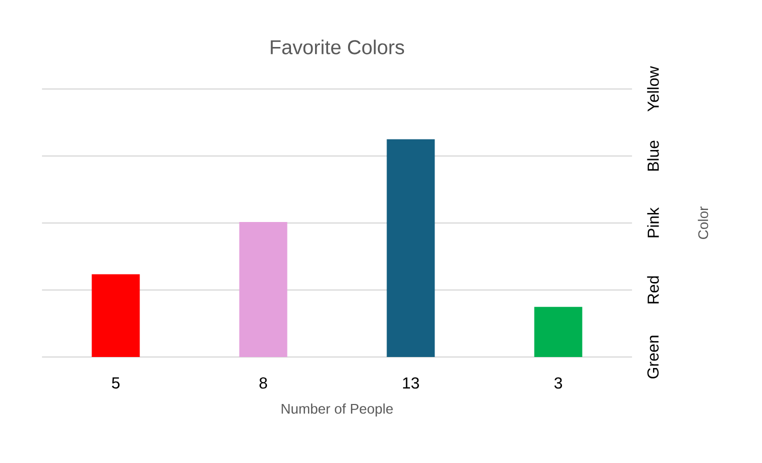 The height and width of the screenshot is (463, 762). What do you see at coordinates (653, 222) in the screenshot?
I see `text: Pink` at bounding box center [653, 222].